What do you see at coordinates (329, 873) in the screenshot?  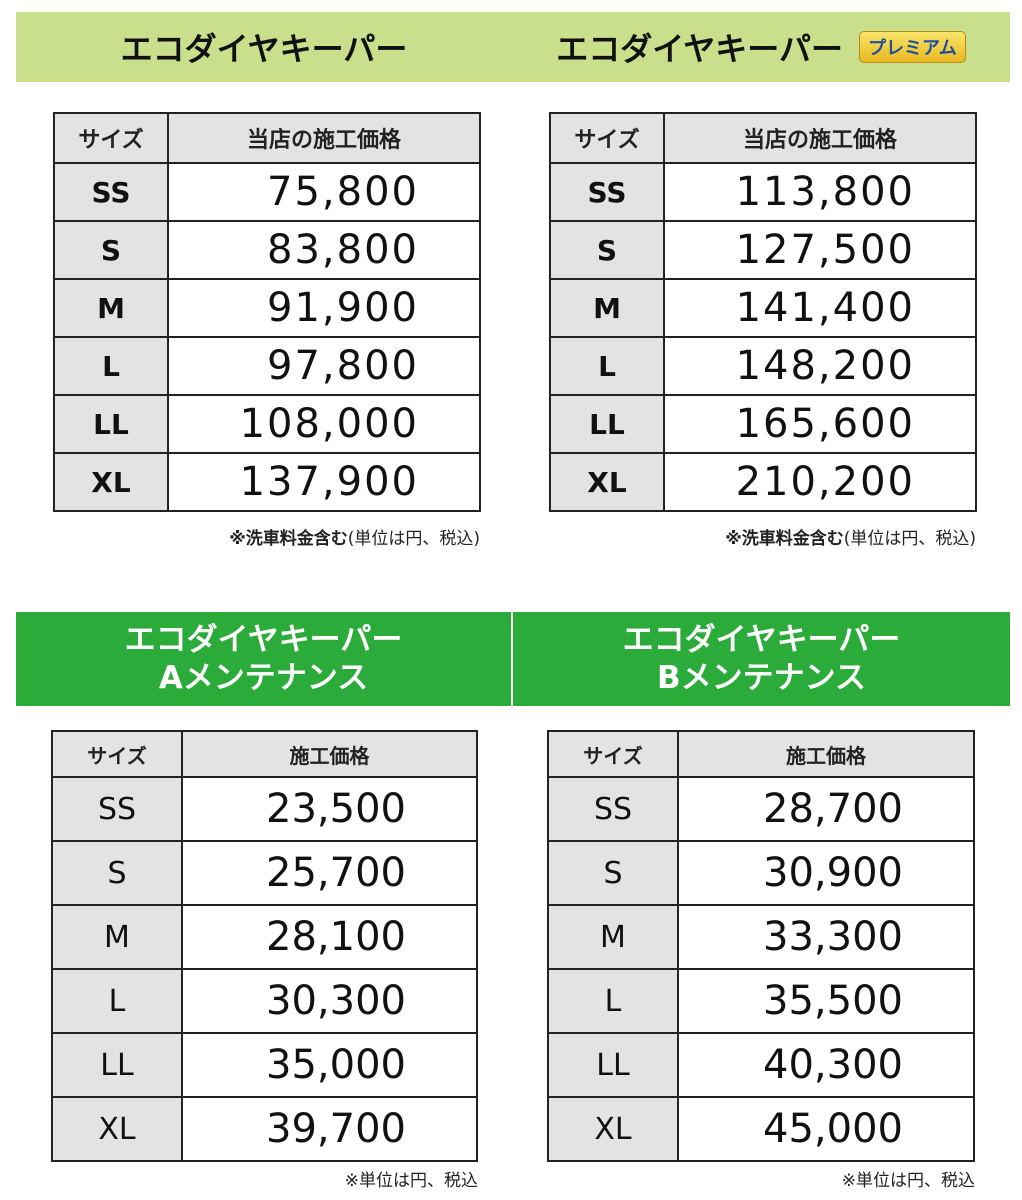 I see `price-cell: 25,700` at bounding box center [329, 873].